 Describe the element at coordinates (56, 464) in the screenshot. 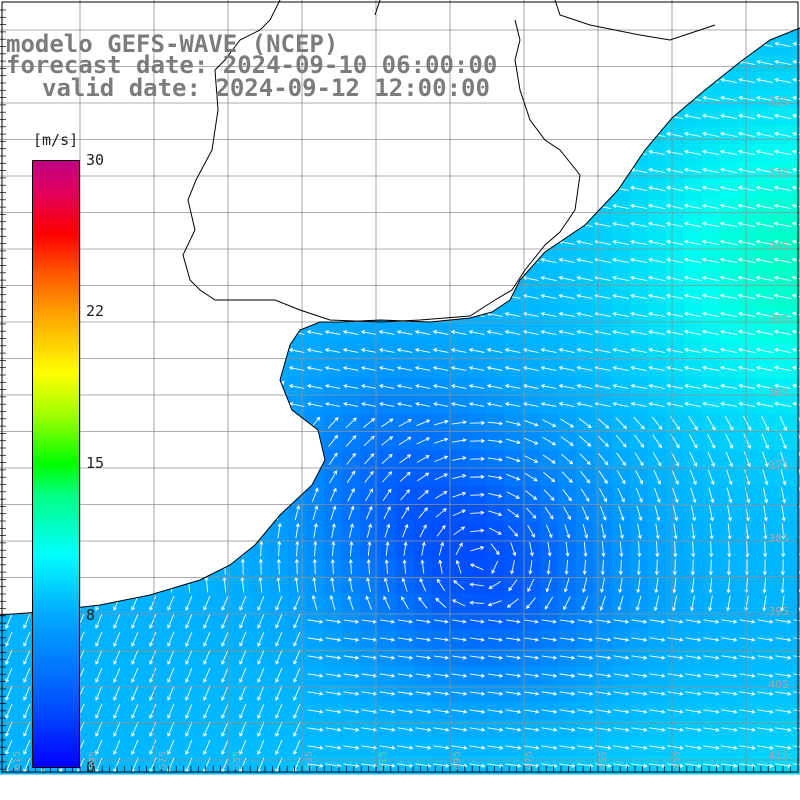

I see `colorbar` at that location.